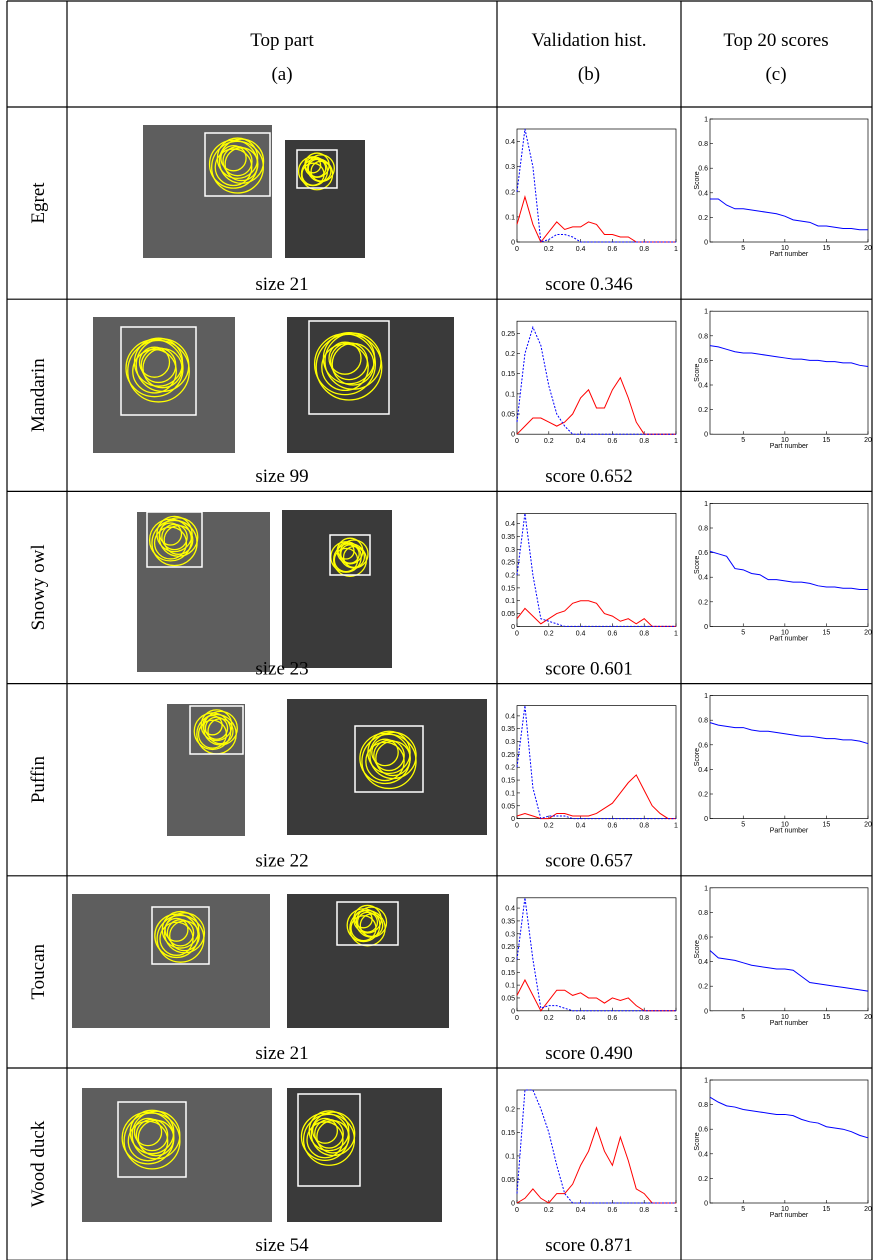 Image resolution: width=873 pixels, height=1260 pixels. What do you see at coordinates (589, 861) in the screenshot?
I see `score-caption: score 0.657` at bounding box center [589, 861].